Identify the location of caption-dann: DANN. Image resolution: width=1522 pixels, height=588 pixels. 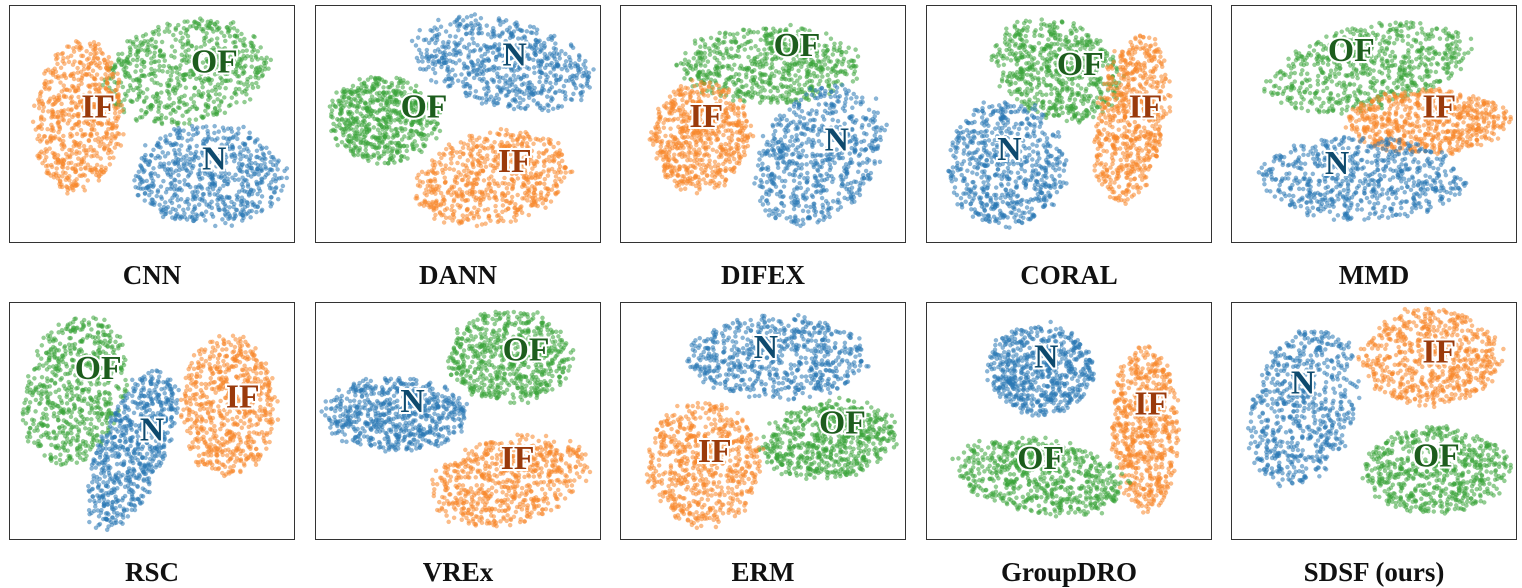
(458, 275).